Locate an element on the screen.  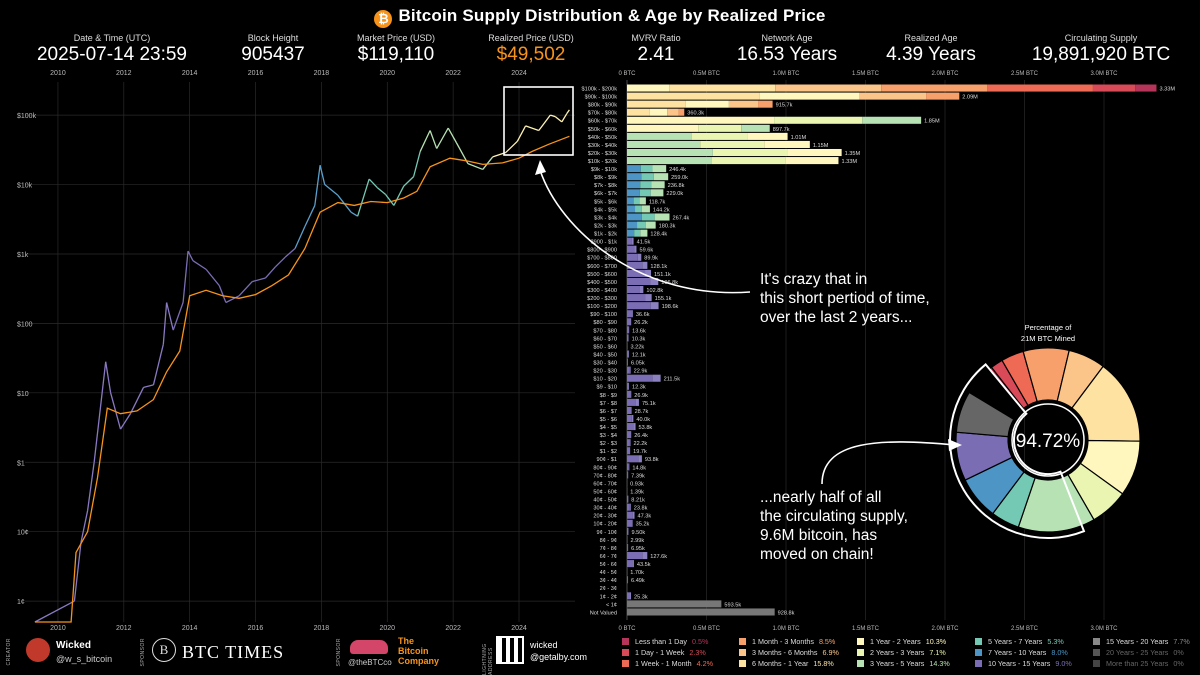
sponsor-btc-times: BTC TIMES is located at coordinates (233, 652).